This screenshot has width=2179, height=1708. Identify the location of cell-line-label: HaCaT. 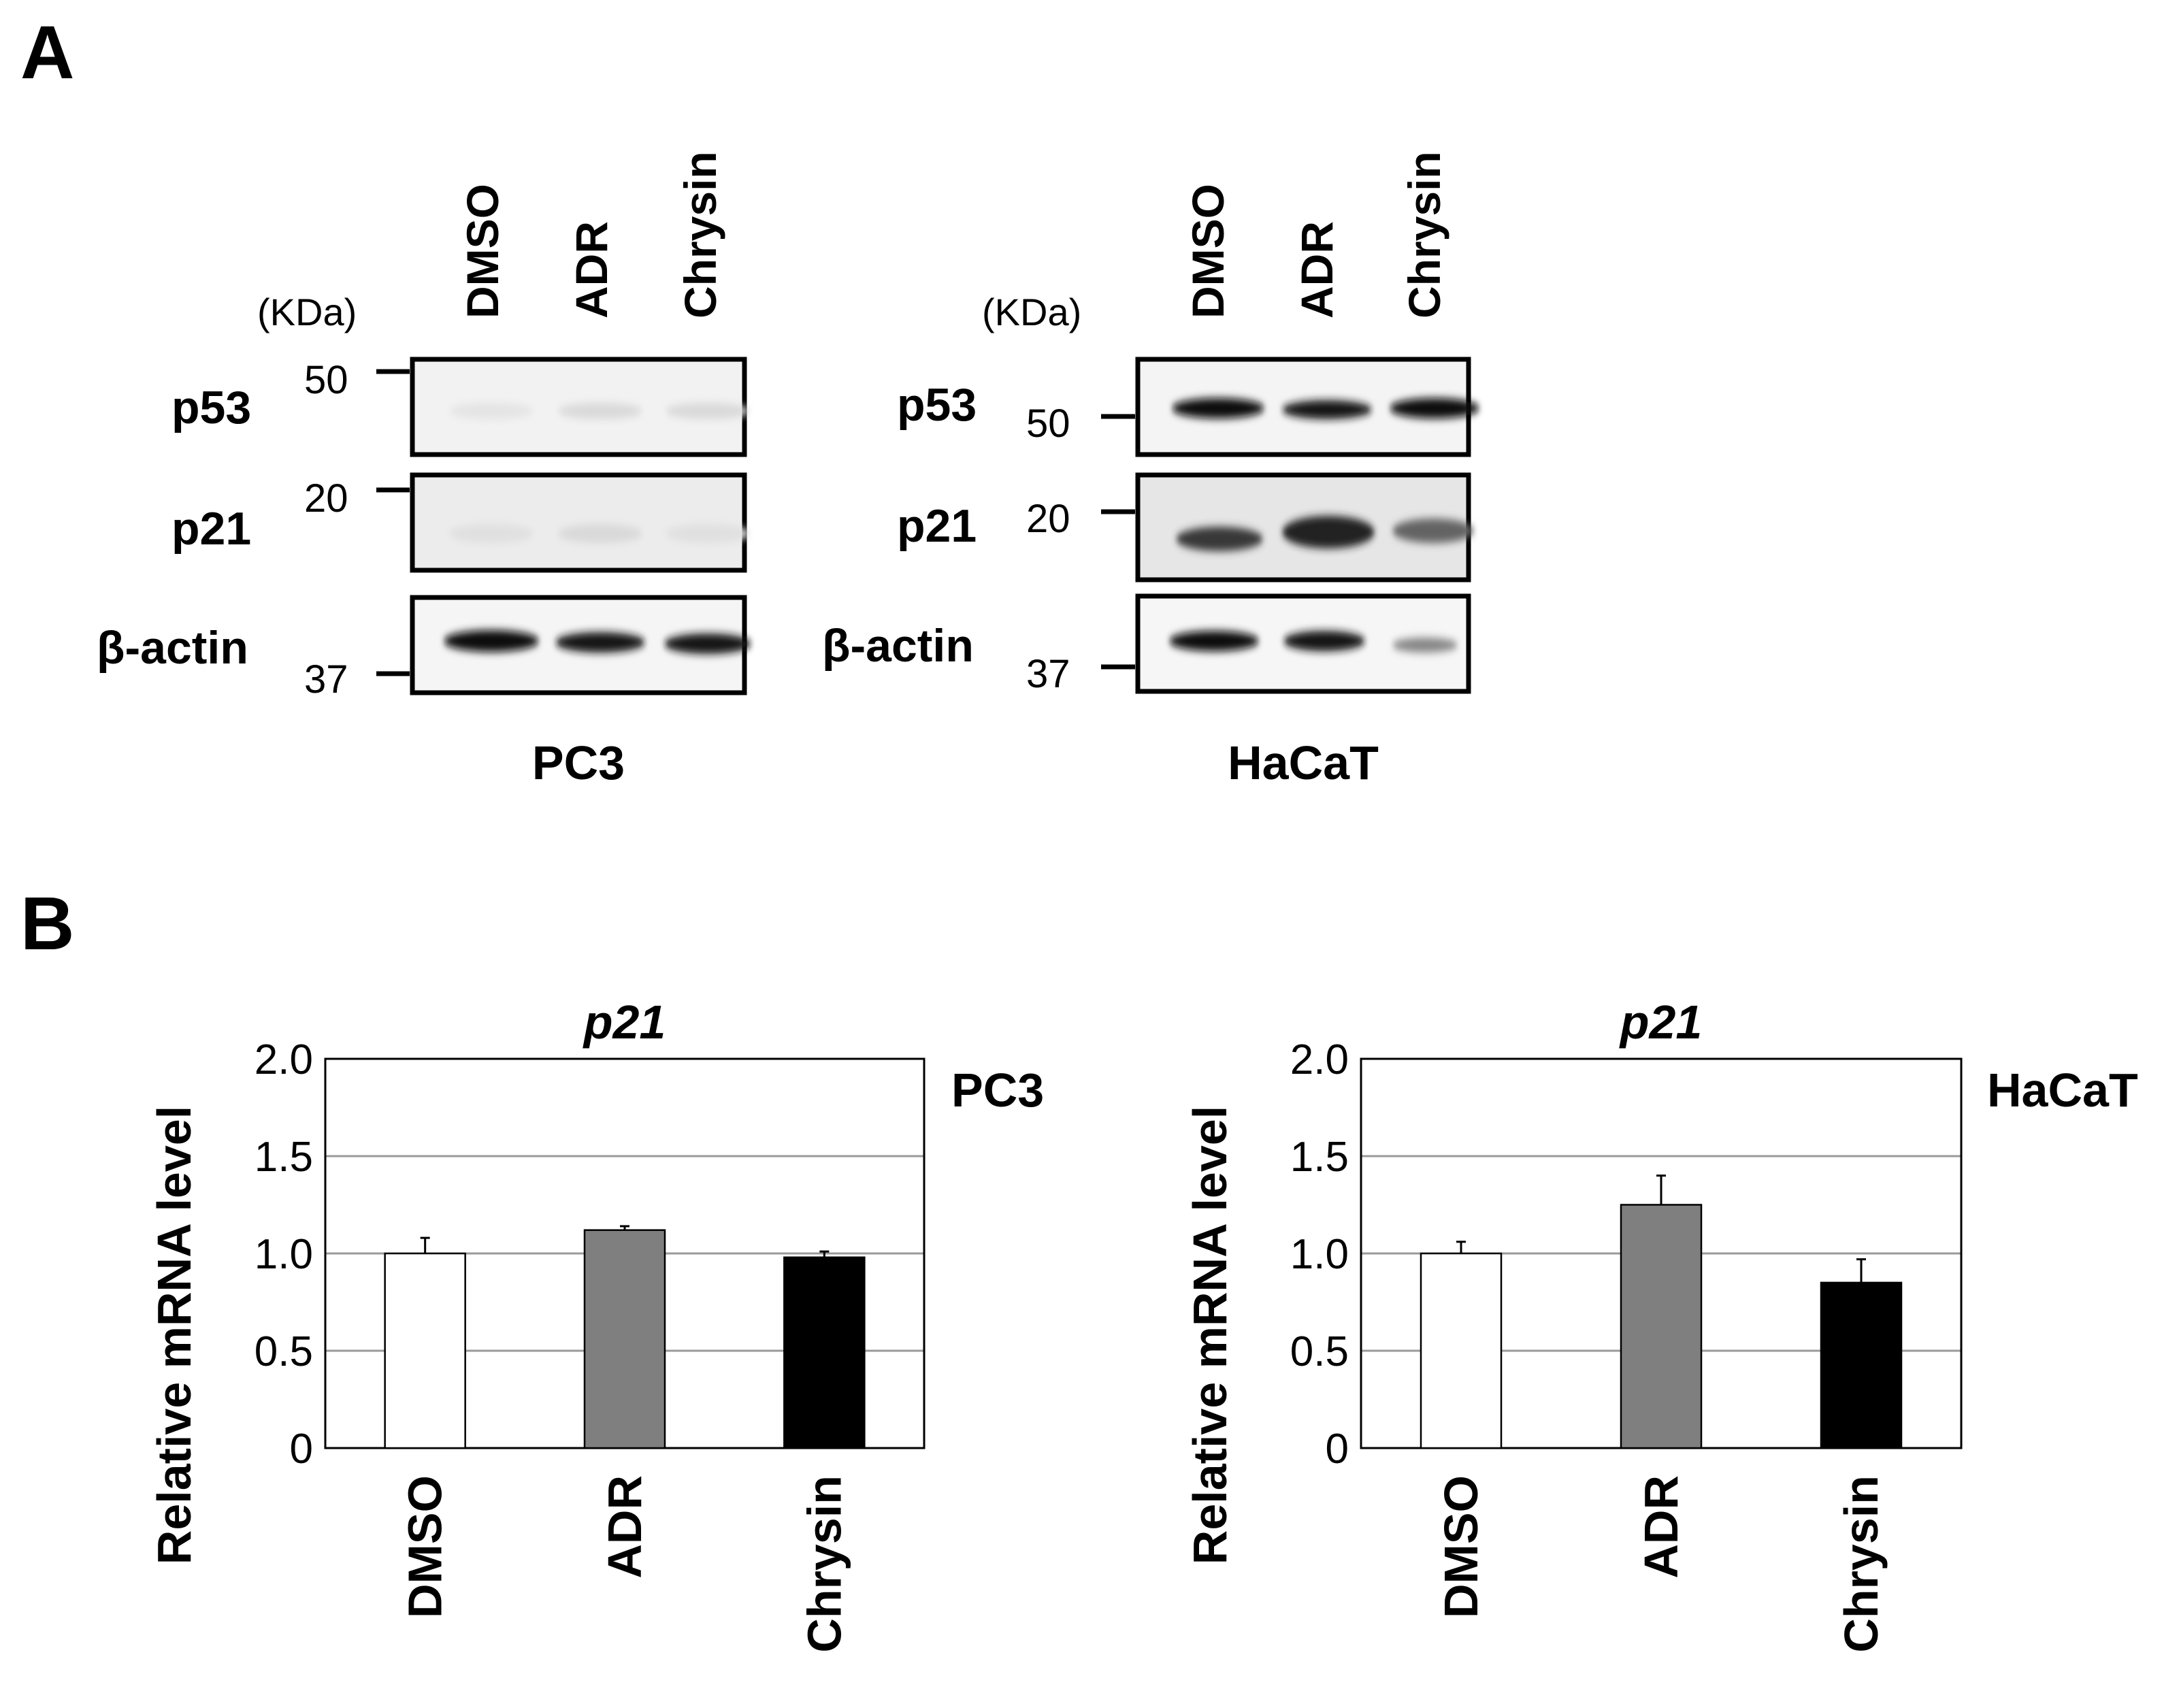
(2062, 1090).